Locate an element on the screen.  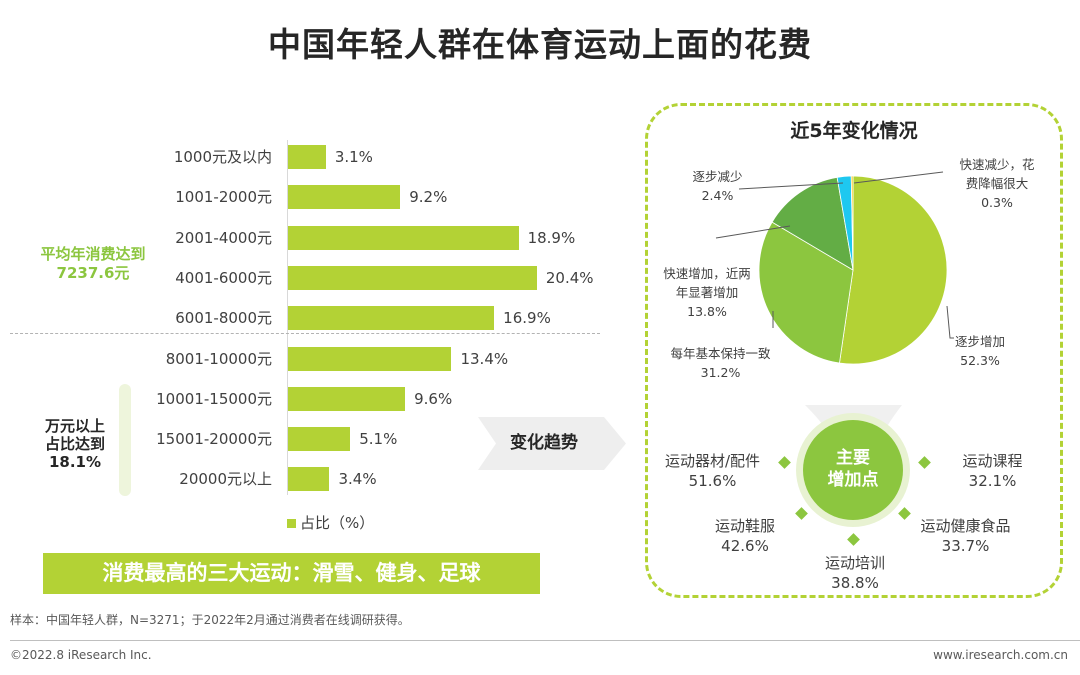
bar-value-label: 9.6% is located at coordinates (433, 398).